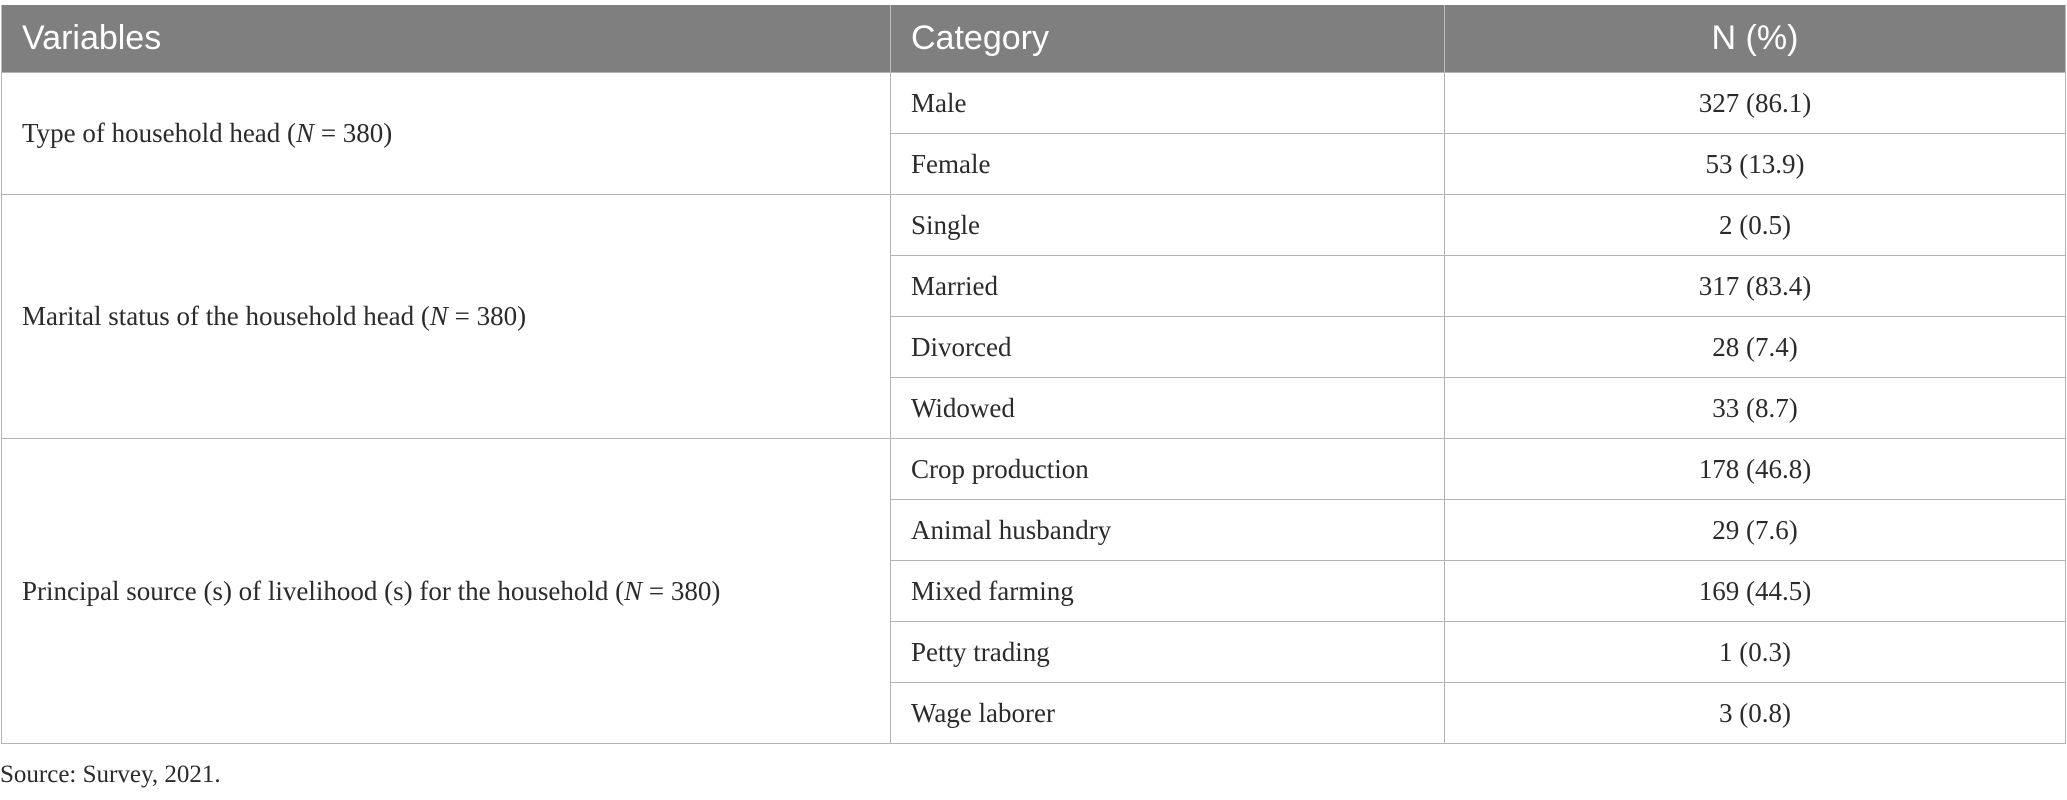 This screenshot has height=800, width=2067. Describe the element at coordinates (1167, 225) in the screenshot. I see `category-cell: Single` at that location.